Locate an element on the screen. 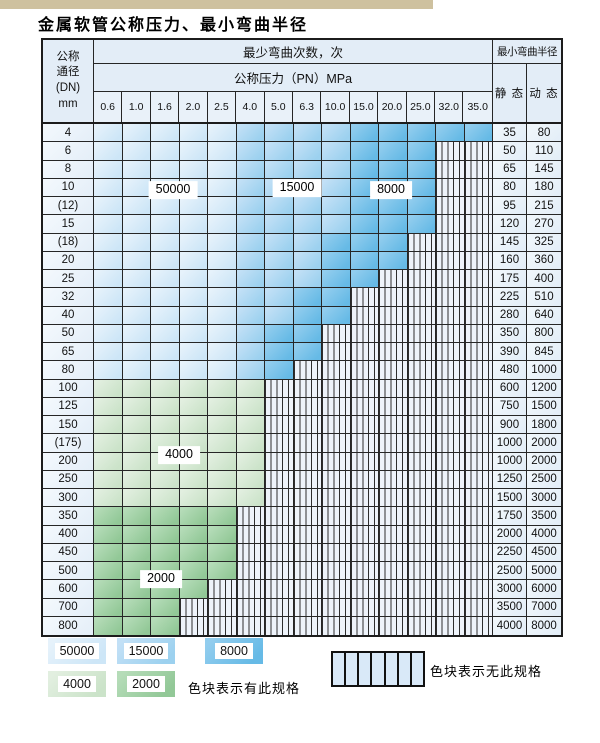  dn-cell: 8 is located at coordinates (68, 169).